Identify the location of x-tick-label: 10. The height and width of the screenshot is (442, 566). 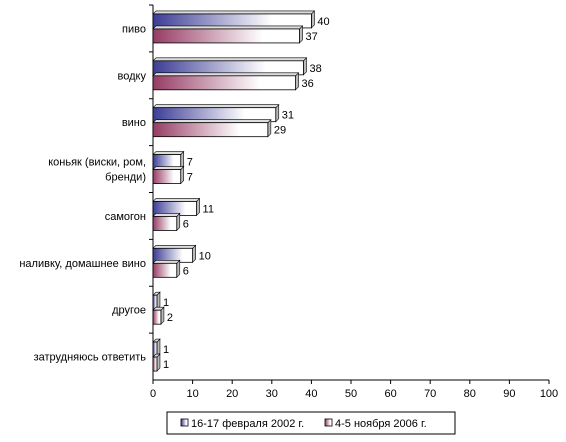
(192, 394).